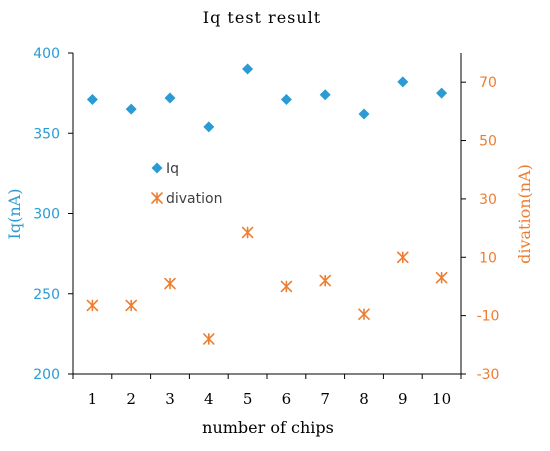 This screenshot has height=451, width=550. What do you see at coordinates (157, 198) in the screenshot?
I see `legend-divation-marker` at bounding box center [157, 198].